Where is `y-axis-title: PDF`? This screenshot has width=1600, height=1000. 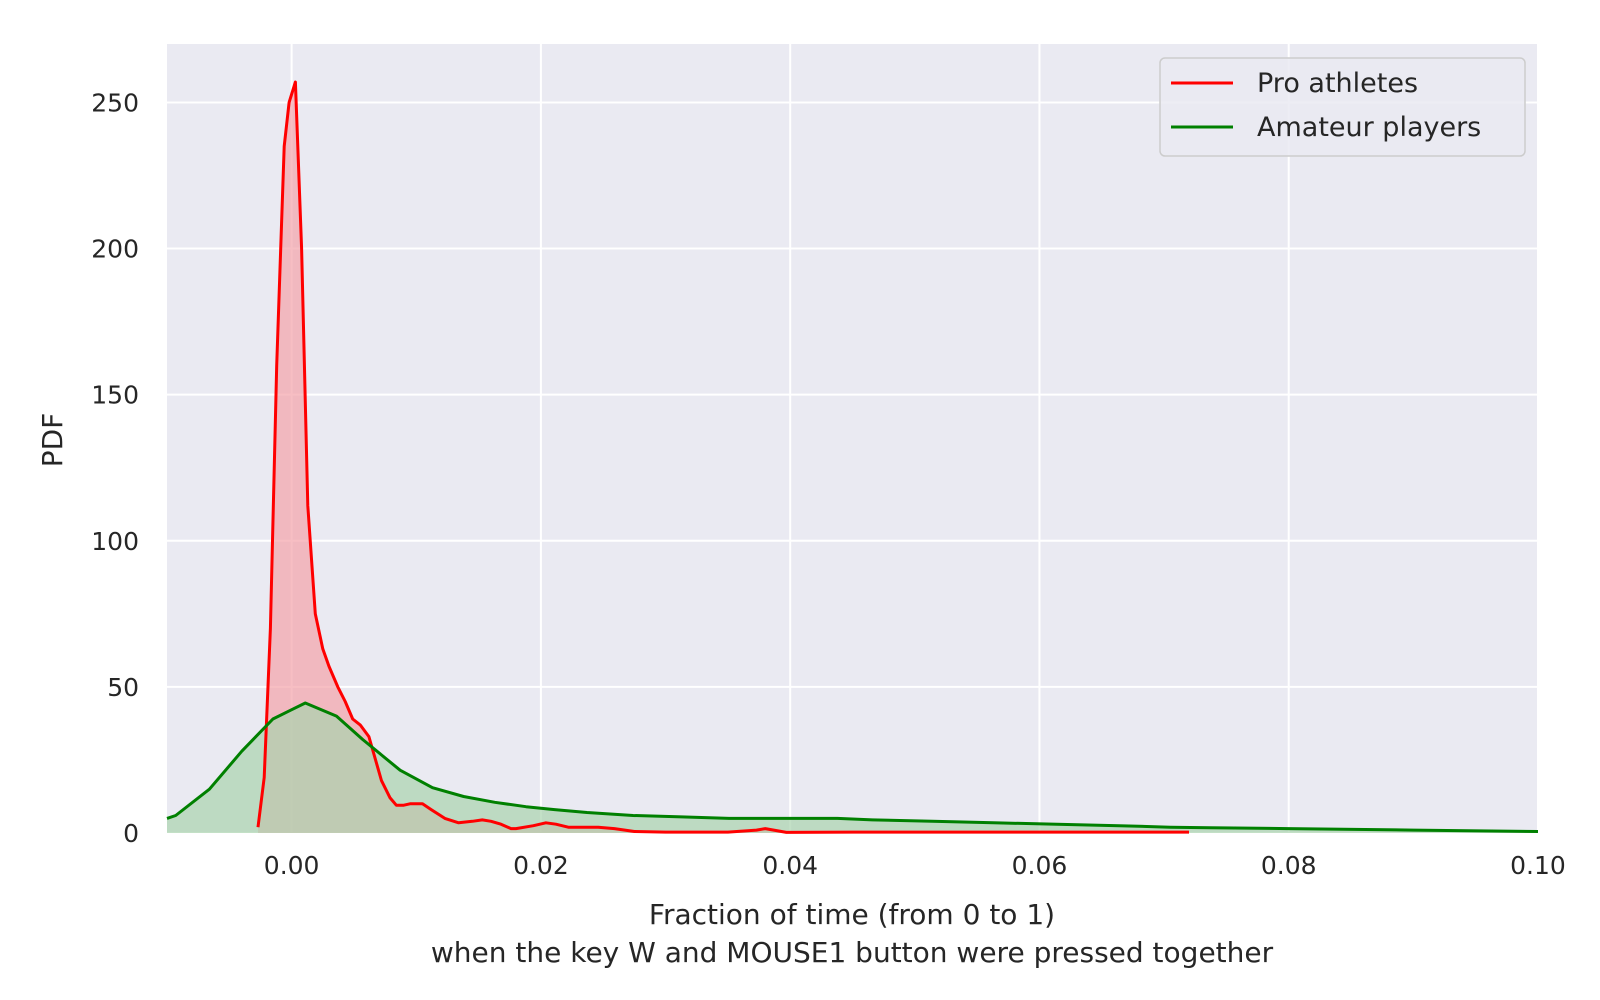 y-axis-title: PDF is located at coordinates (52, 440).